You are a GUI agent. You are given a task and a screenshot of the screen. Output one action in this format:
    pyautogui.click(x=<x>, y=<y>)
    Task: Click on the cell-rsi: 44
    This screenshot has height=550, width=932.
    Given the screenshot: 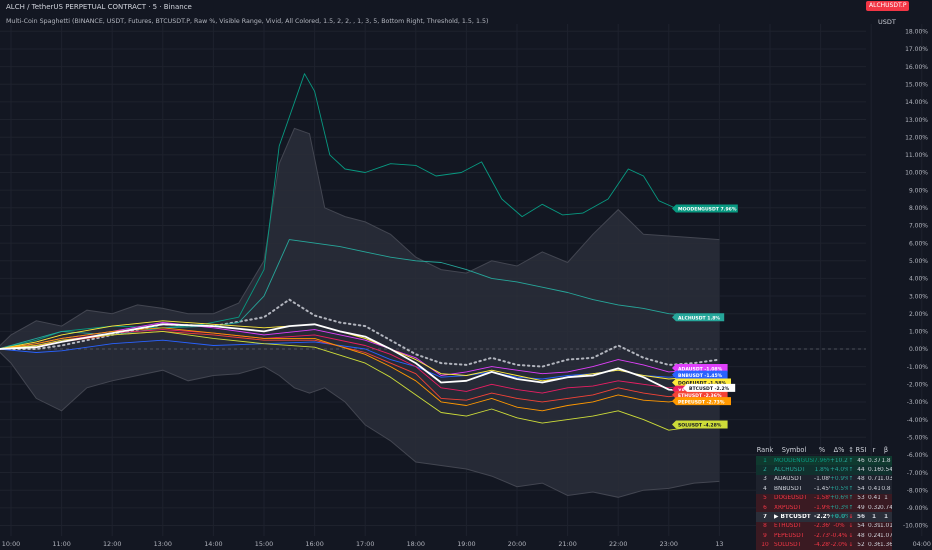 What is the action you would take?
    pyautogui.click(x=861, y=470)
    